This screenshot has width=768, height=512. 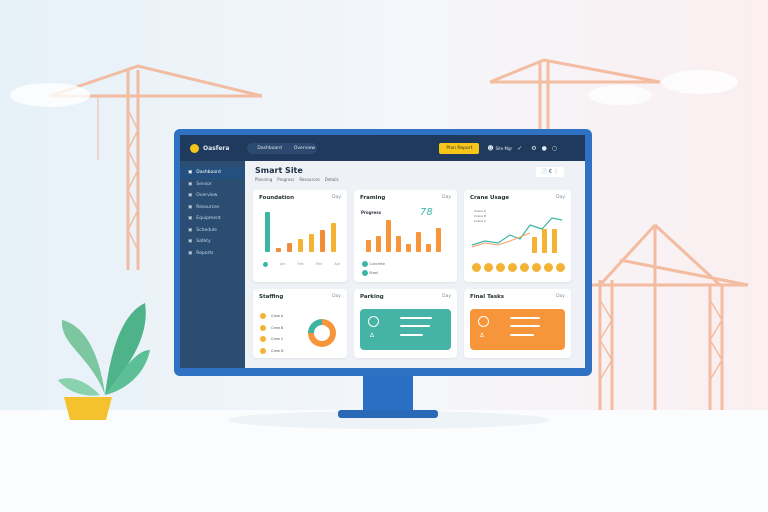 What do you see at coordinates (104, 361) in the screenshot?
I see `plant-illustration` at bounding box center [104, 361].